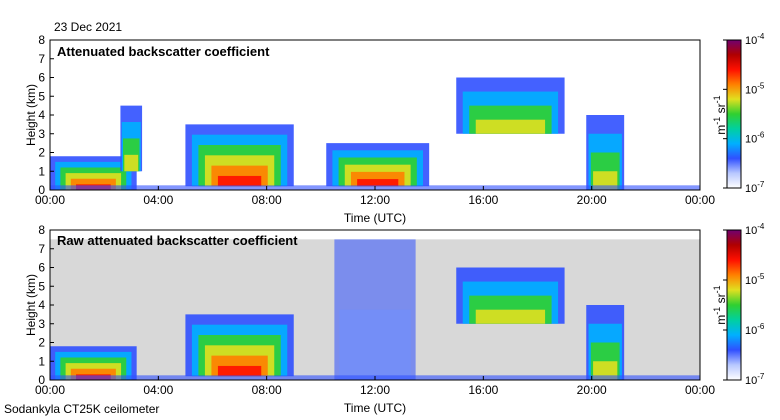 The height and width of the screenshot is (420, 780). Describe the element at coordinates (177, 240) in the screenshot. I see `panel-title: Raw attenuated backscatter coefficient` at that location.